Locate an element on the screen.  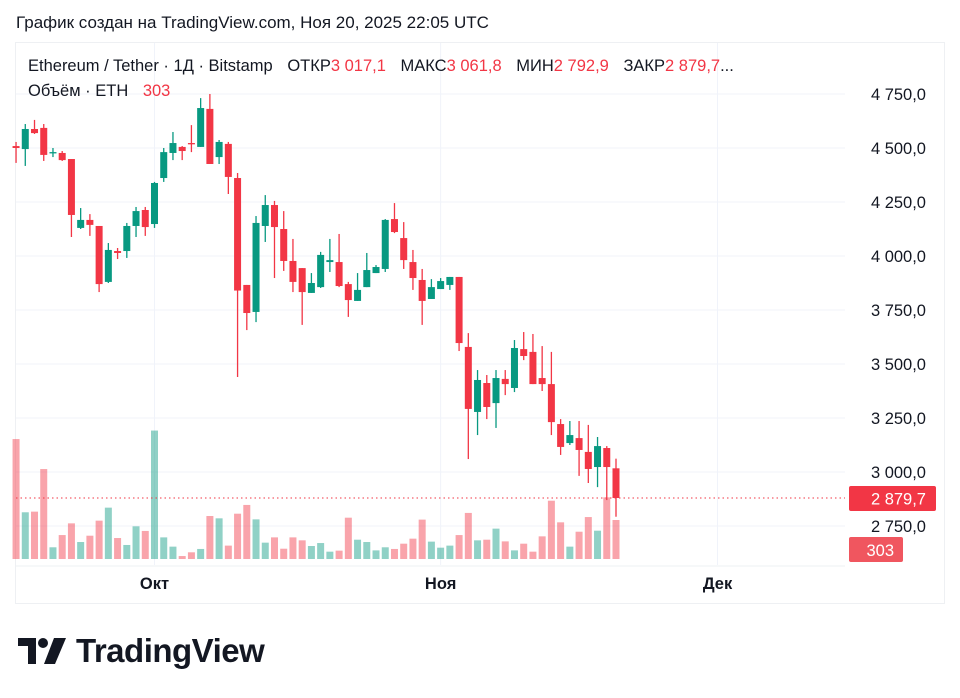
price-tick-label: 3 250,0 is located at coordinates (898, 419).